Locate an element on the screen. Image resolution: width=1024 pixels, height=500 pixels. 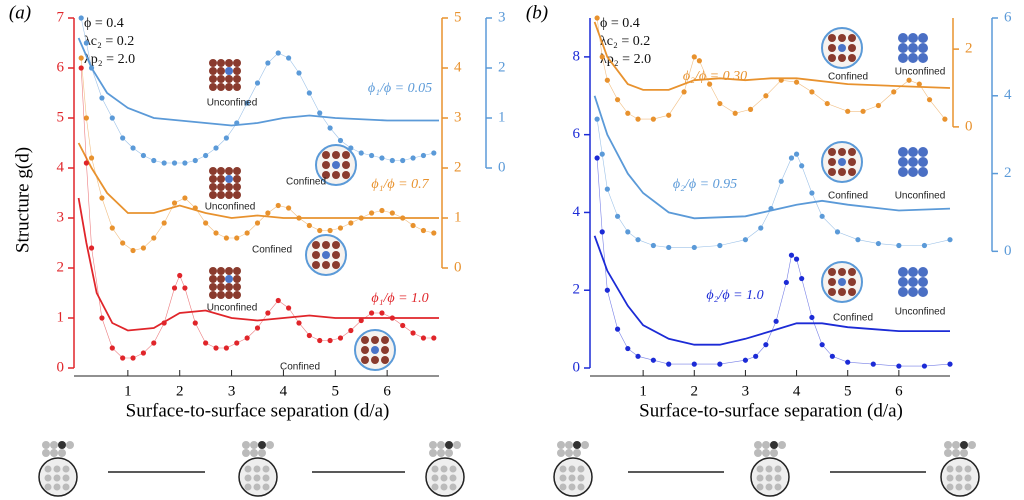
x-tick-label: 5 is located at coordinates (336, 391).